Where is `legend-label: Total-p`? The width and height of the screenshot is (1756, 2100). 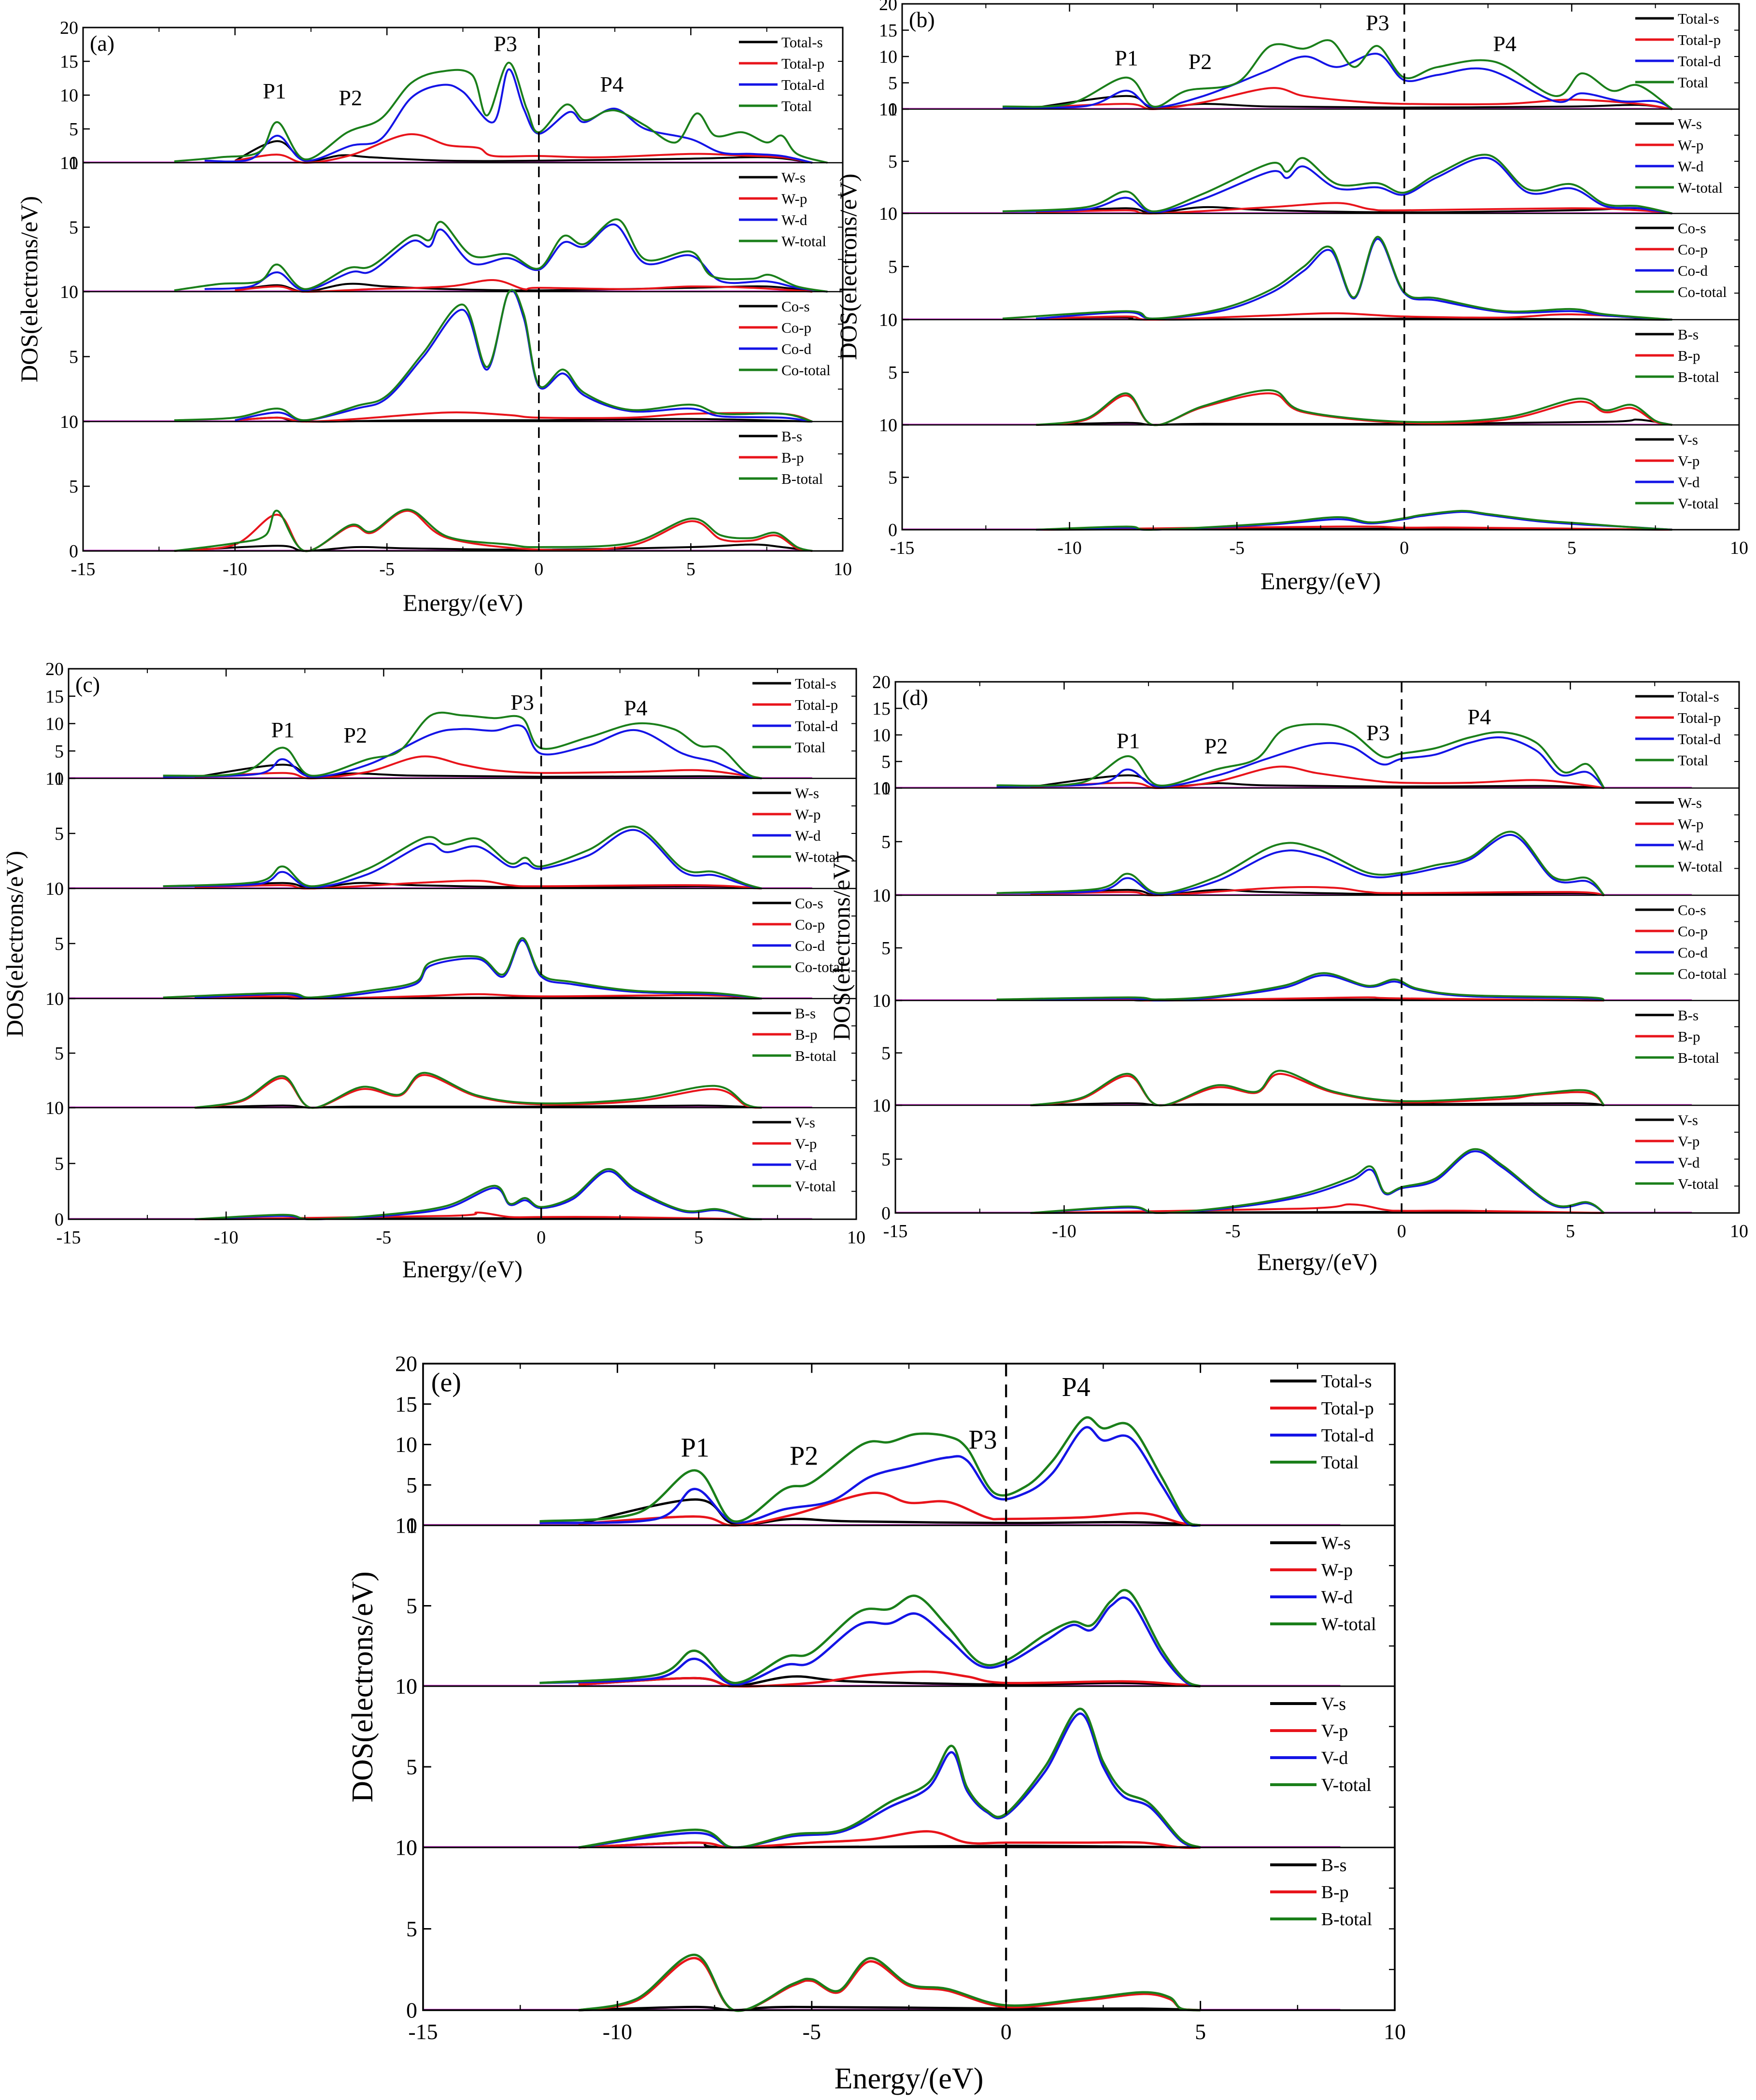 legend-label: Total-p is located at coordinates (1699, 39).